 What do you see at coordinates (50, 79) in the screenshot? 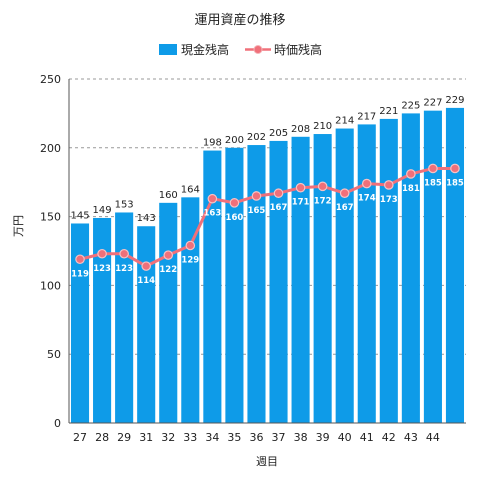
I see `y-tick-label: 250` at bounding box center [50, 79].